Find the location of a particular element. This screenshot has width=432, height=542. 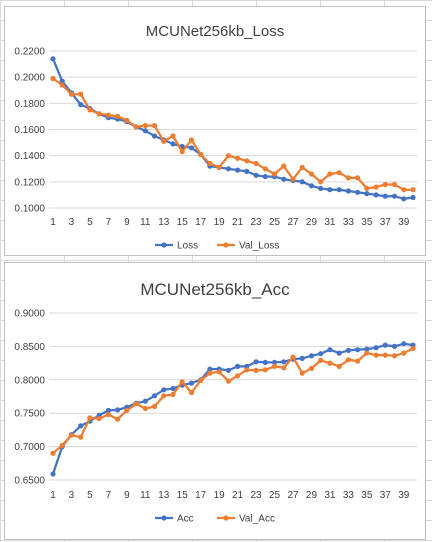

loss-y-tick-label: 0.1800 is located at coordinates (29, 104).